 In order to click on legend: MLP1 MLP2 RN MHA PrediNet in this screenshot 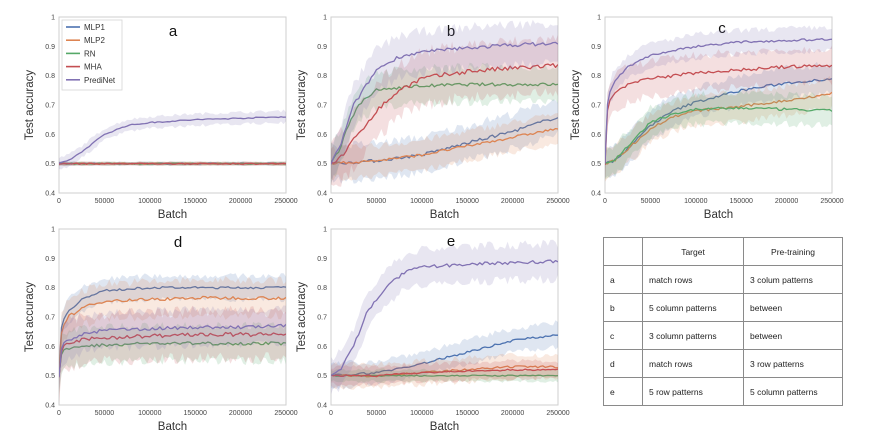, I will do `click(92, 55)`.